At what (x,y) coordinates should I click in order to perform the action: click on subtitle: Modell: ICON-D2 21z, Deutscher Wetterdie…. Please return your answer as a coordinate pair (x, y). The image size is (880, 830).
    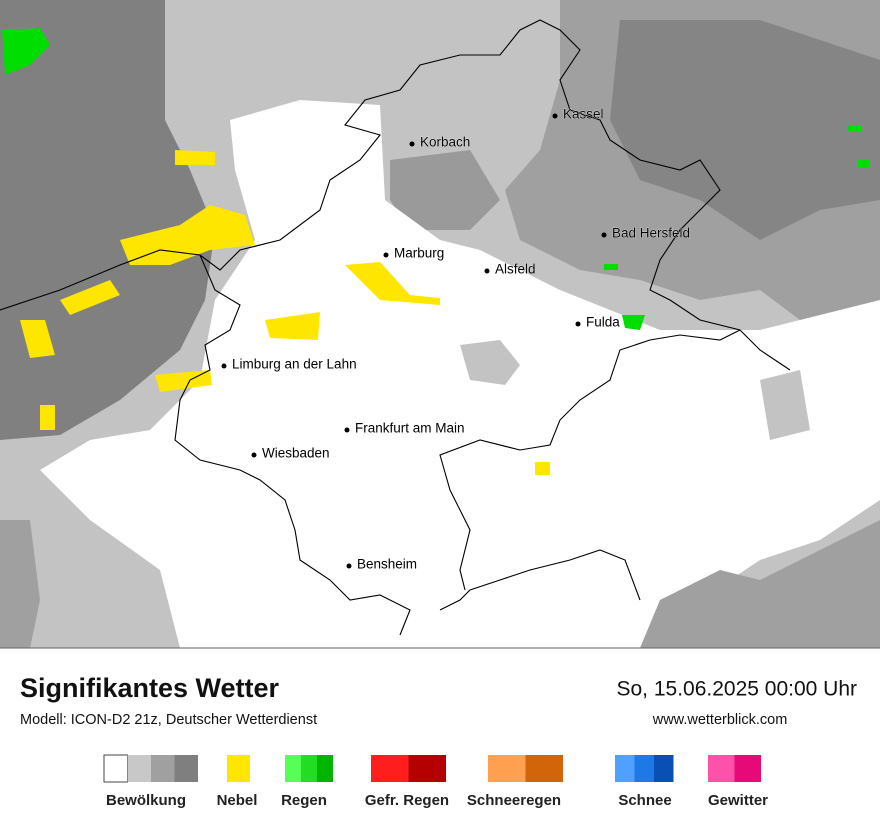
    Looking at the image, I should click on (168, 720).